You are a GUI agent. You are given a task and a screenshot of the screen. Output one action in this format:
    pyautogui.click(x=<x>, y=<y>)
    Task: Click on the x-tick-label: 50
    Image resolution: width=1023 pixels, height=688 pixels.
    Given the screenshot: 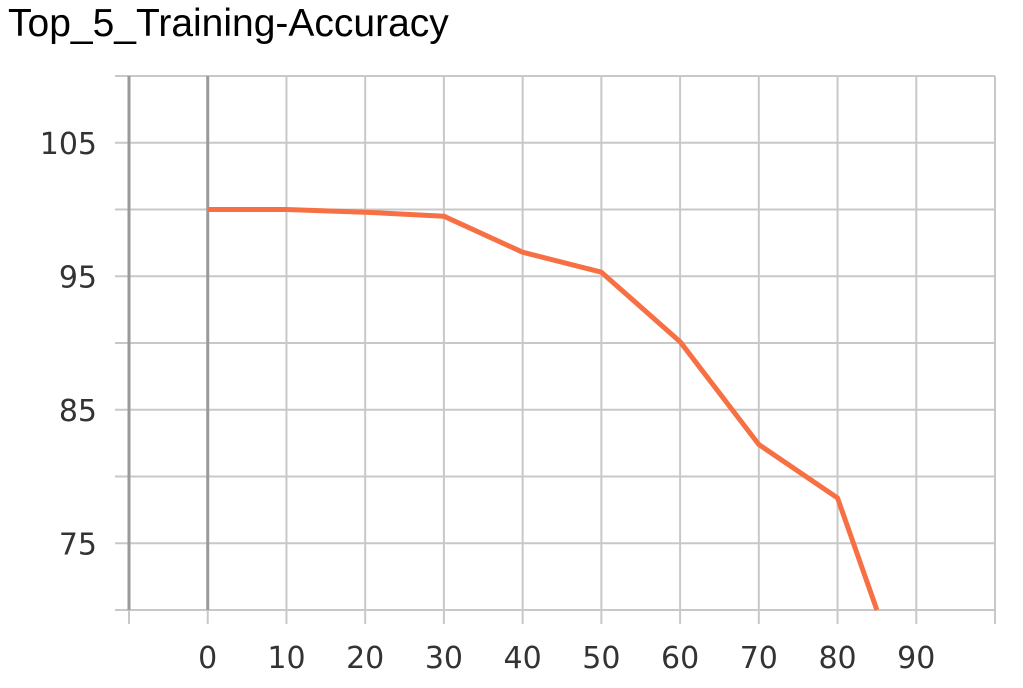 What is the action you would take?
    pyautogui.click(x=601, y=658)
    